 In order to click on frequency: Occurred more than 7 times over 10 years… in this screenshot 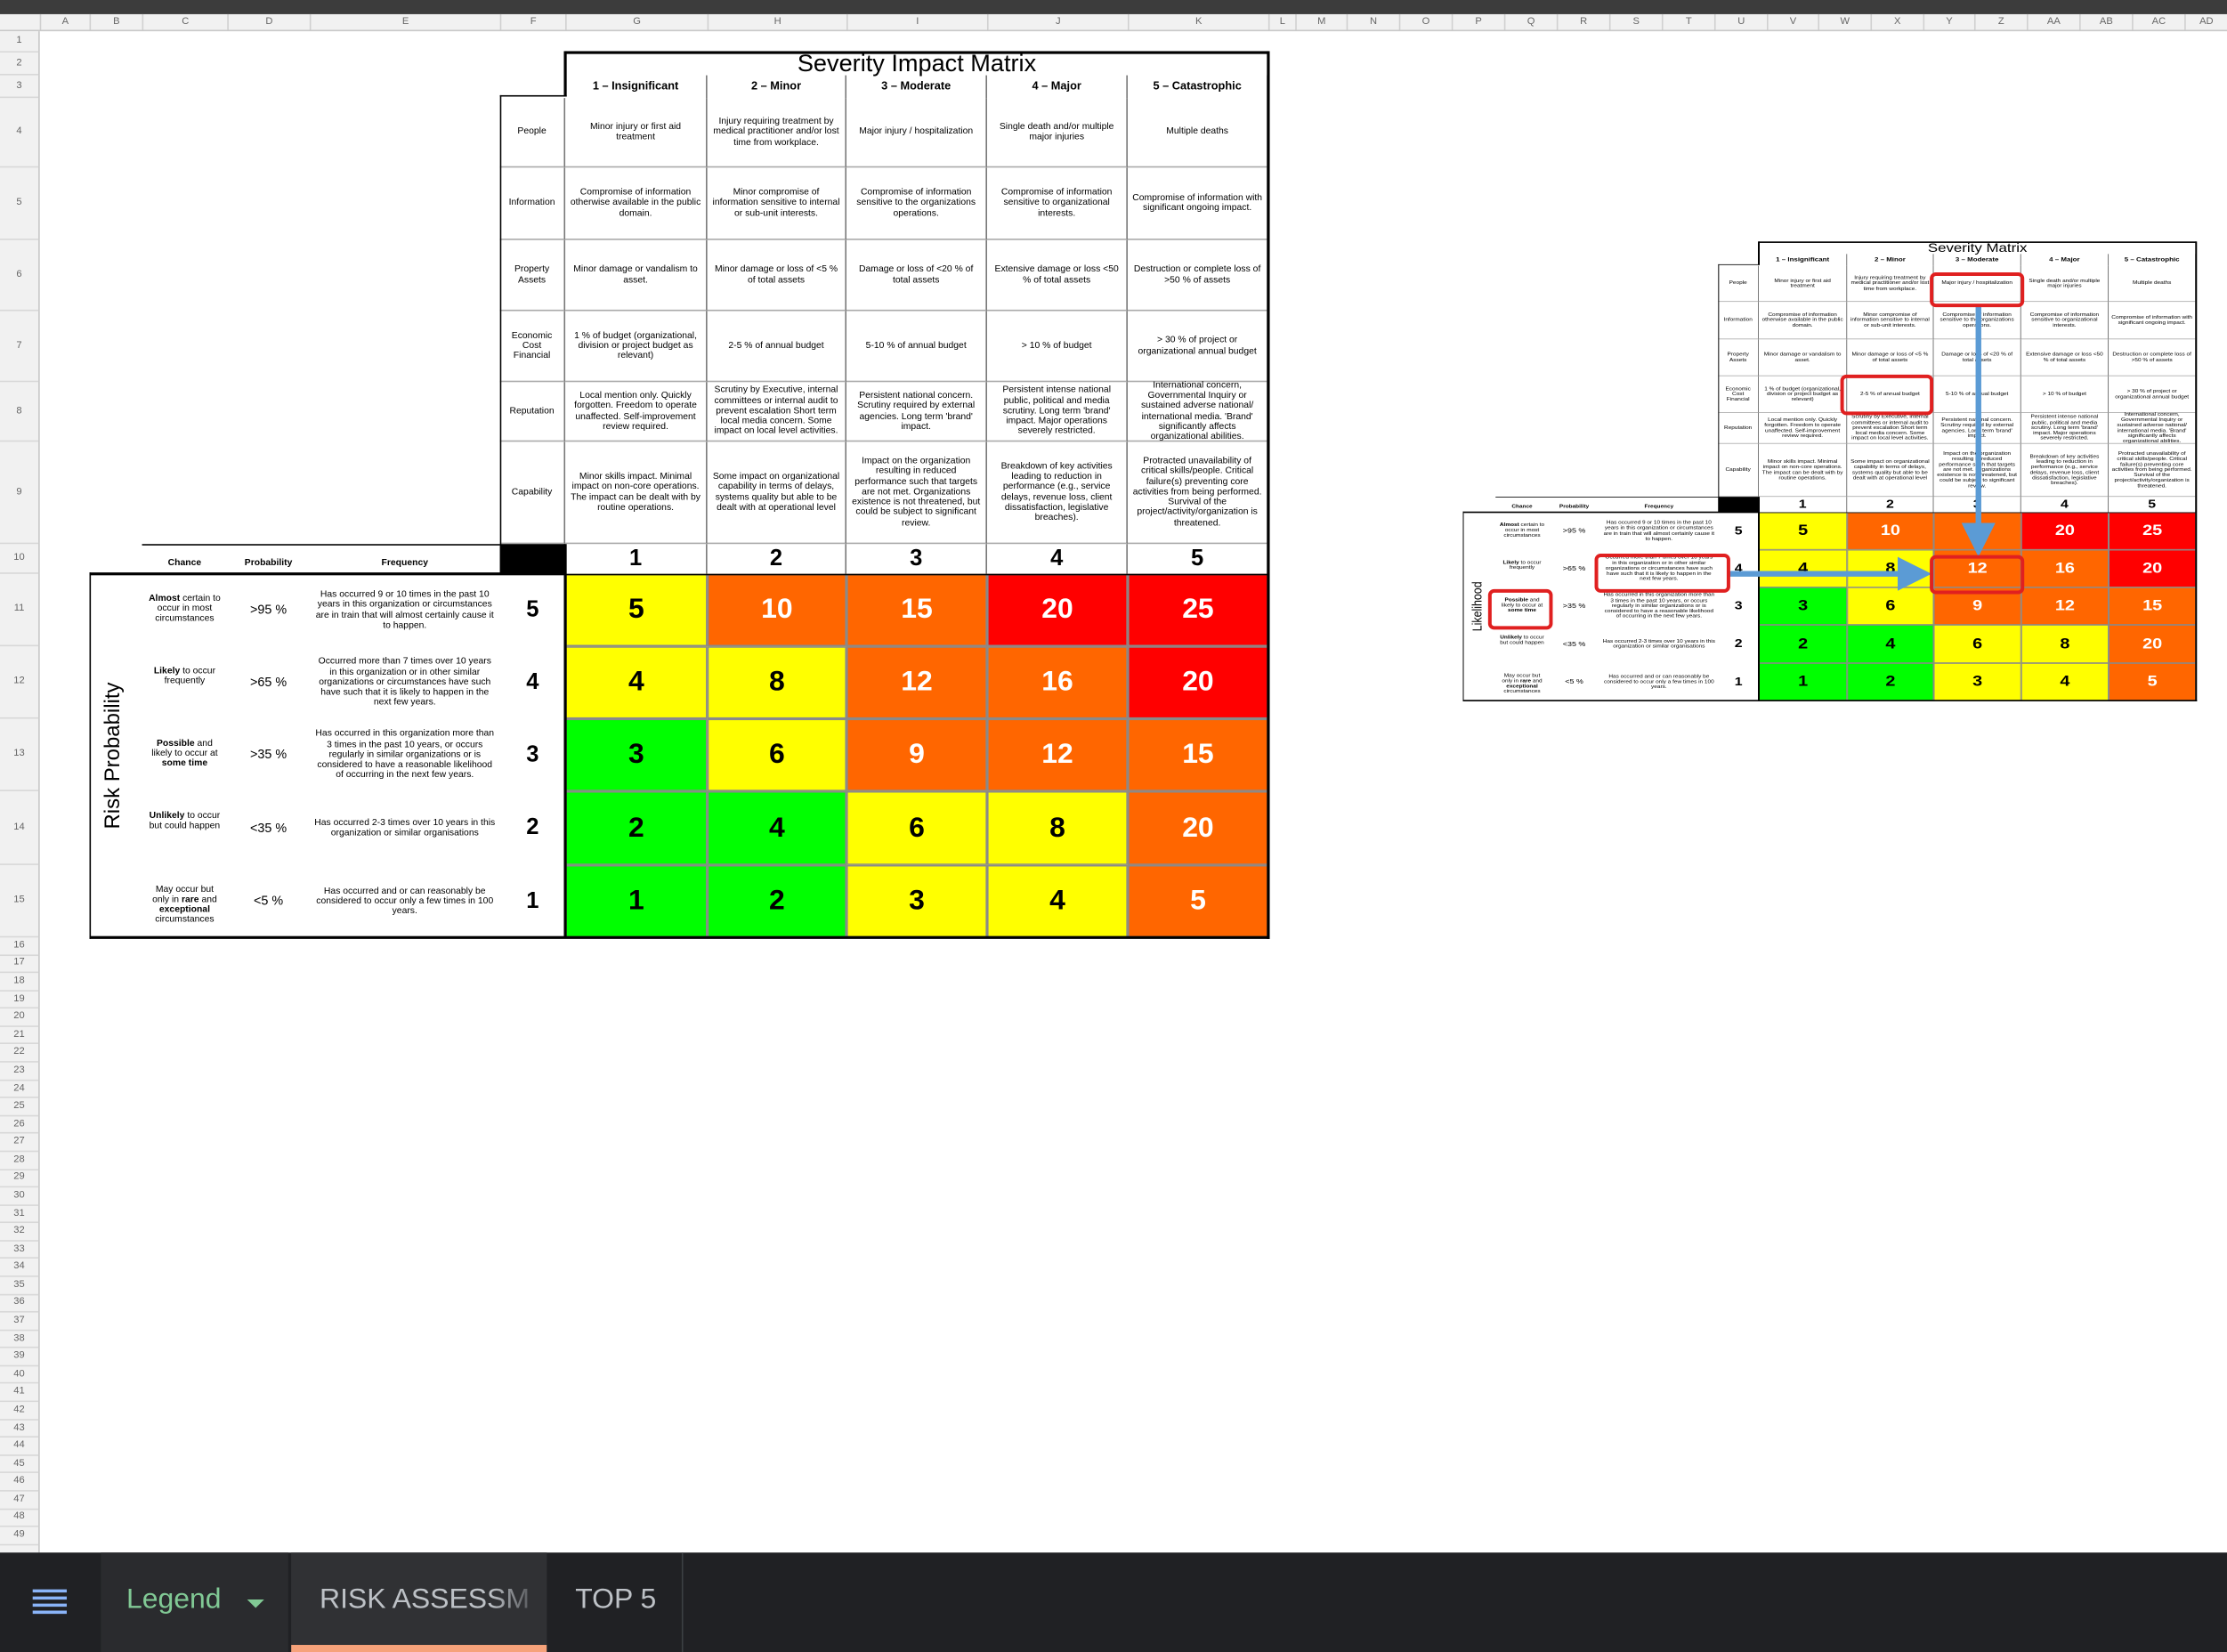, I will do `click(1659, 568)`.